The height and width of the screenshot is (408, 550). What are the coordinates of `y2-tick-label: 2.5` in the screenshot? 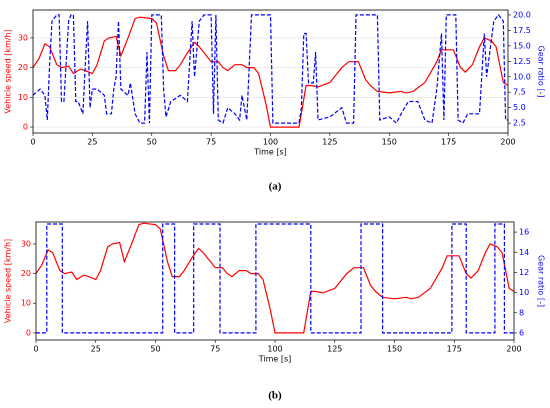 It's located at (519, 123).